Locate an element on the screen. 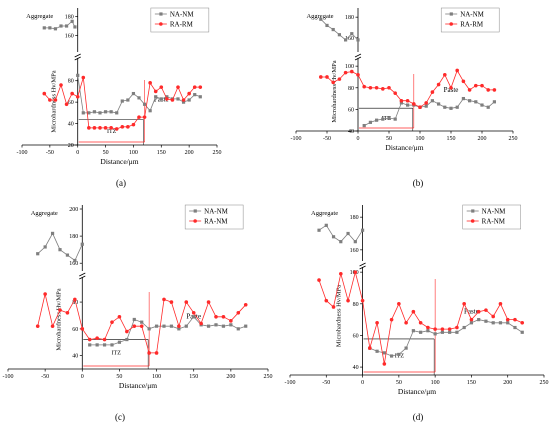 The image size is (550, 427). itz-label: ITZ is located at coordinates (112, 132).